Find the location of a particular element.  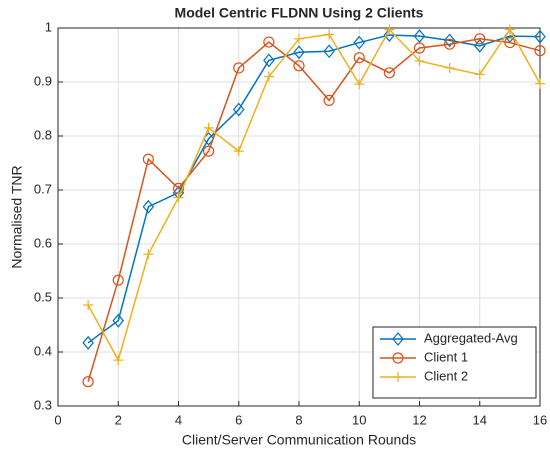

x-tick-label: 10 is located at coordinates (359, 419).